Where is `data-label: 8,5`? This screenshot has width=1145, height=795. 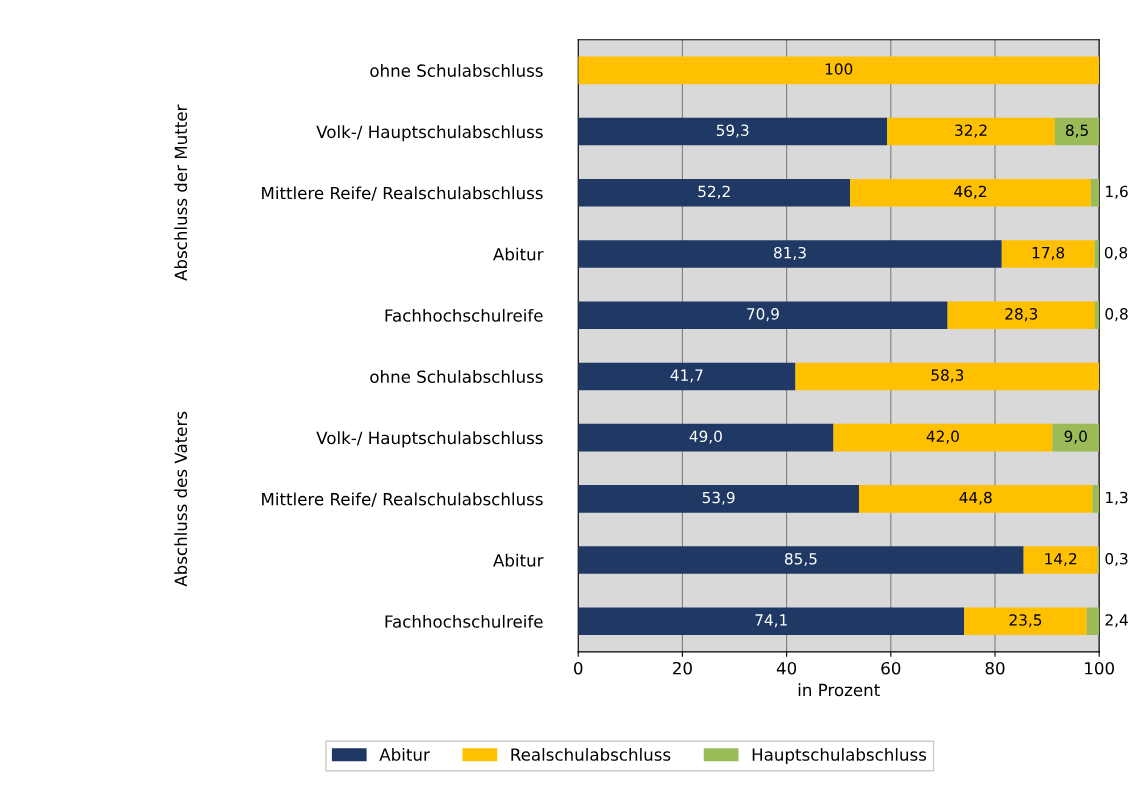
data-label: 8,5 is located at coordinates (1076, 131).